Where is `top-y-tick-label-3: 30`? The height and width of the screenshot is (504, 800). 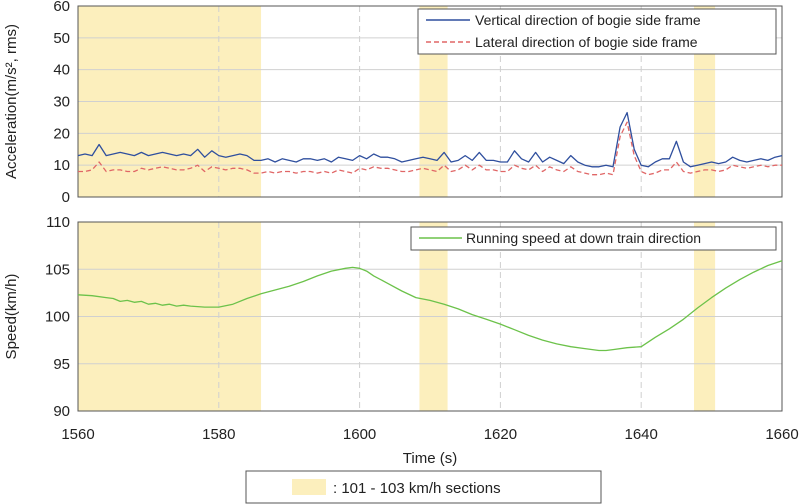 top-y-tick-label-3: 30 is located at coordinates (61, 102).